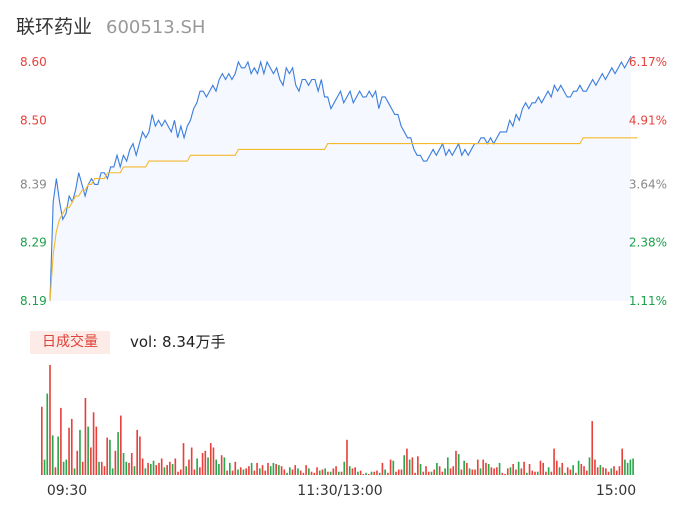  Describe the element at coordinates (70, 342) in the screenshot. I see `daily-volume-tab: 日成交量` at that location.